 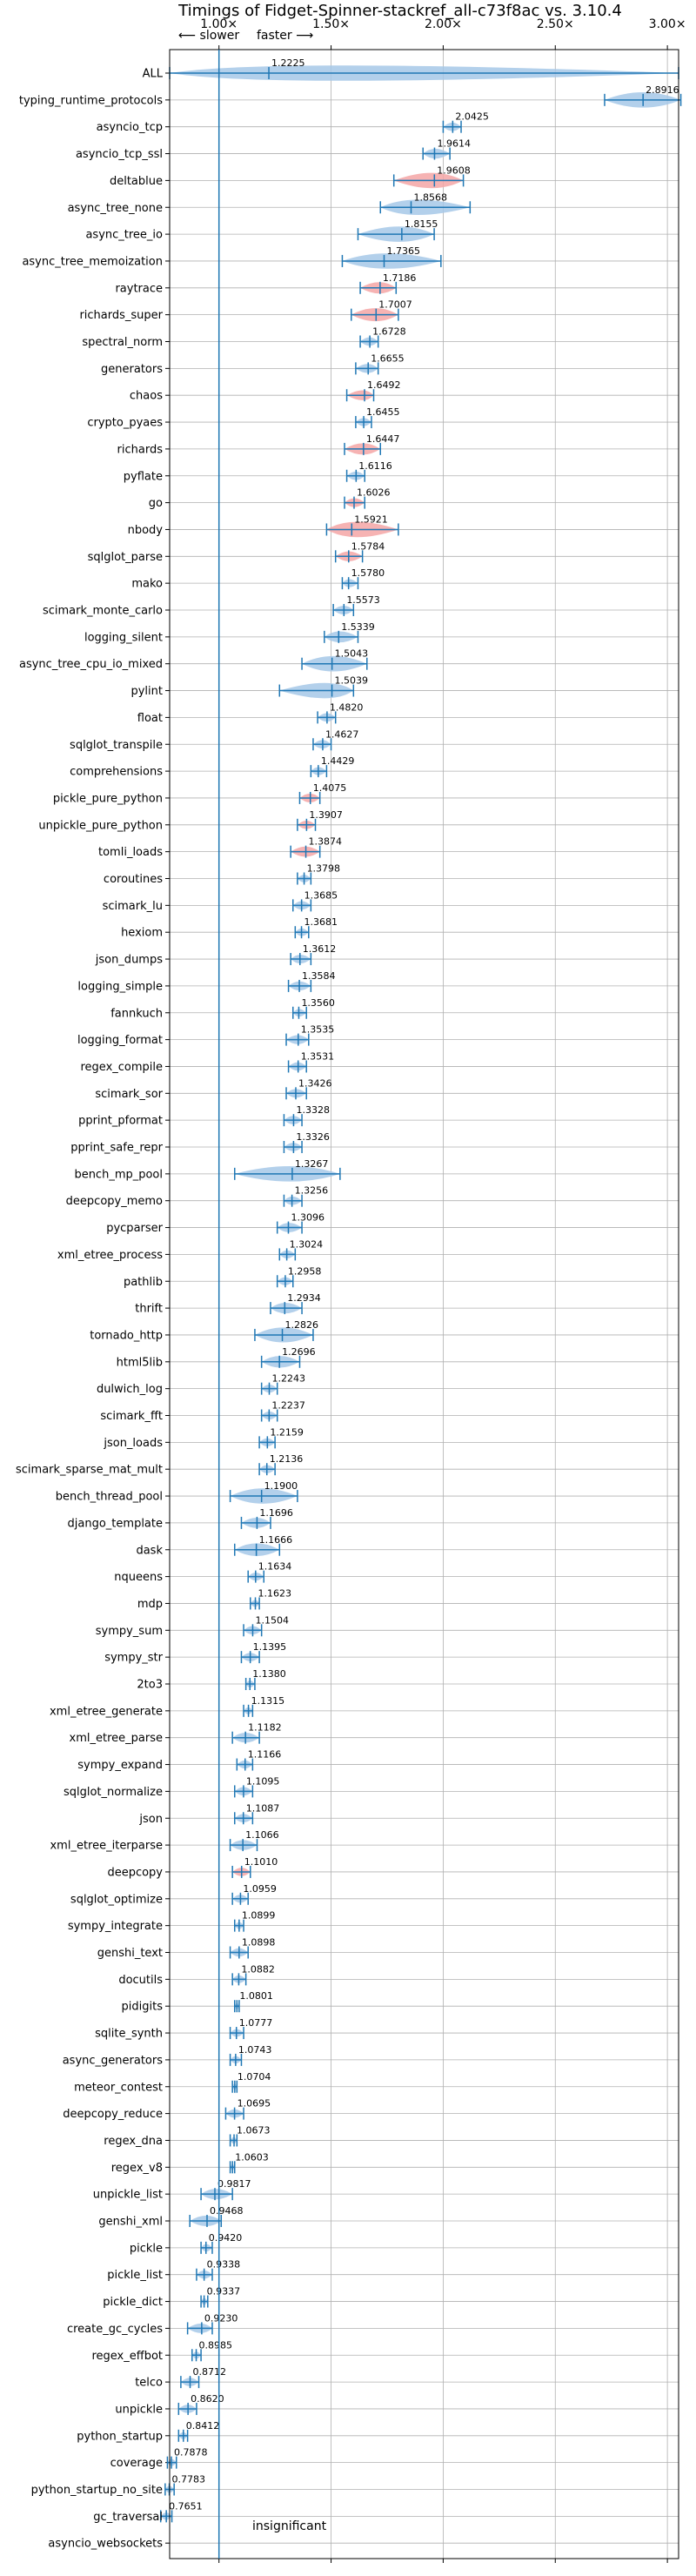 What do you see at coordinates (275, 1567) in the screenshot?
I see `value-label: 1.1634` at bounding box center [275, 1567].